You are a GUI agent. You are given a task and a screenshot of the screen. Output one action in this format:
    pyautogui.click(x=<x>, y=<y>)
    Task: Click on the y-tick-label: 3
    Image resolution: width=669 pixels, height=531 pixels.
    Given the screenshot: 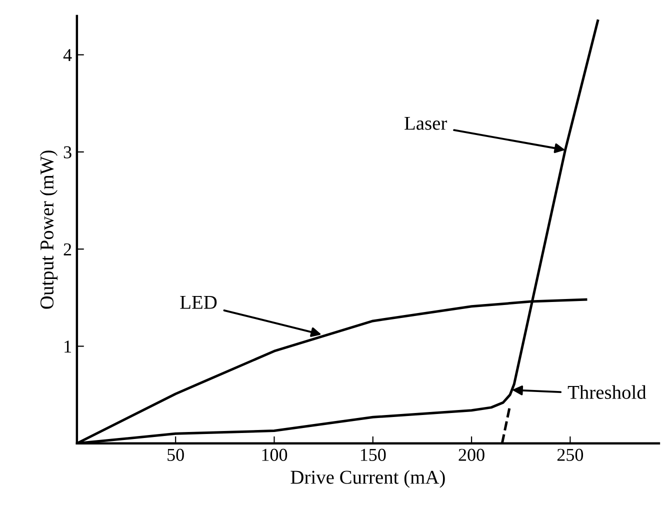 What is the action you would take?
    pyautogui.click(x=68, y=152)
    